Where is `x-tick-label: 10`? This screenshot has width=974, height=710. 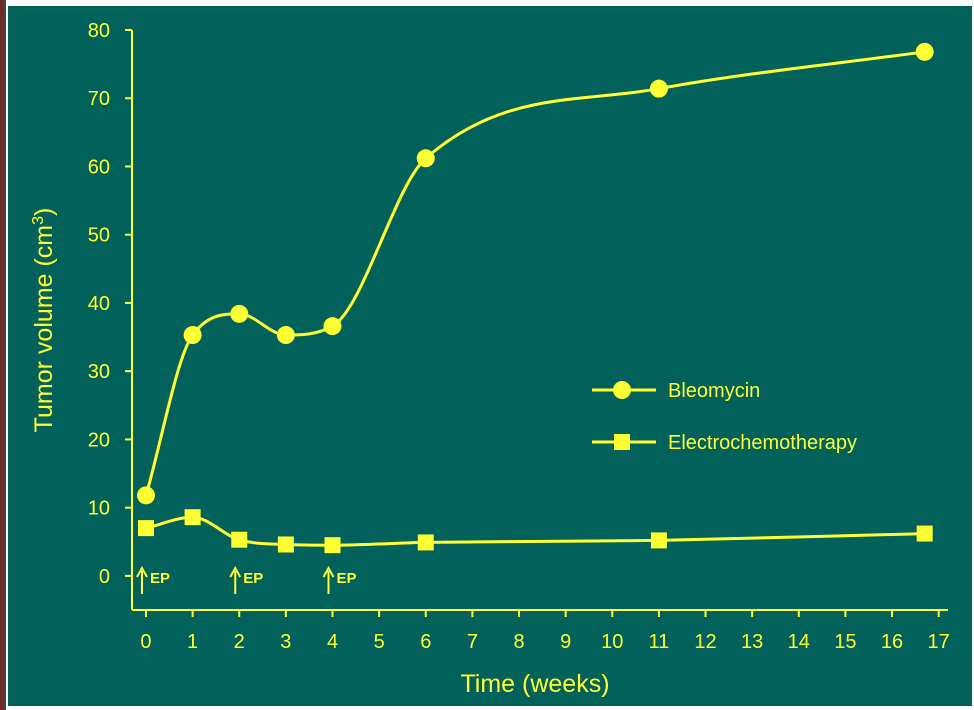 x-tick-label: 10 is located at coordinates (612, 642).